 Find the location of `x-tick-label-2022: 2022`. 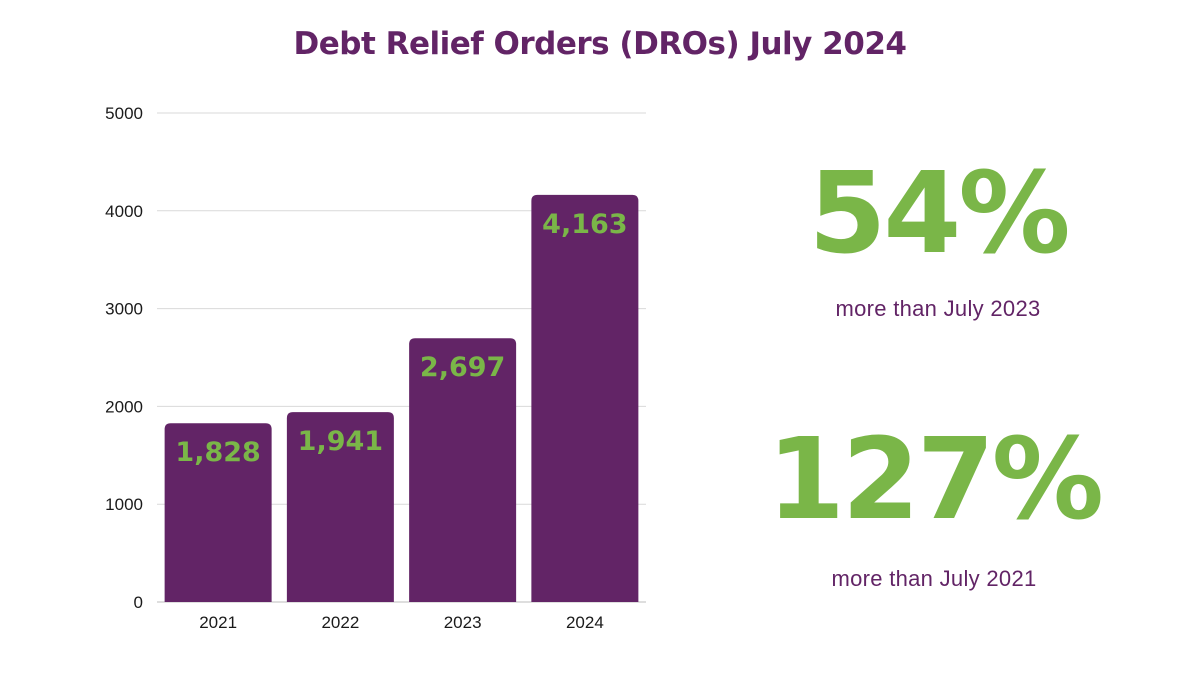

x-tick-label-2022: 2022 is located at coordinates (340, 622).